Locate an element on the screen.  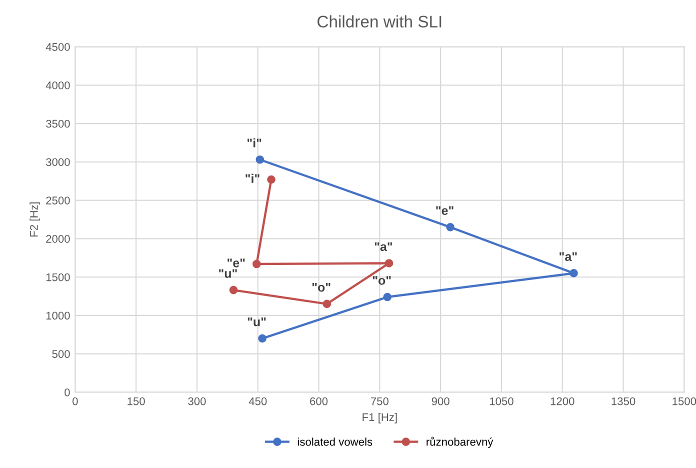
legend-label: různobarevný is located at coordinates (460, 442).